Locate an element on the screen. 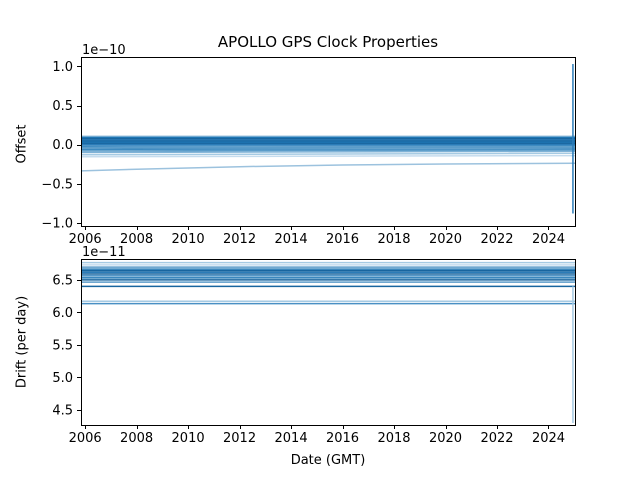  y-tick-label: 5.5 is located at coordinates (62, 345).